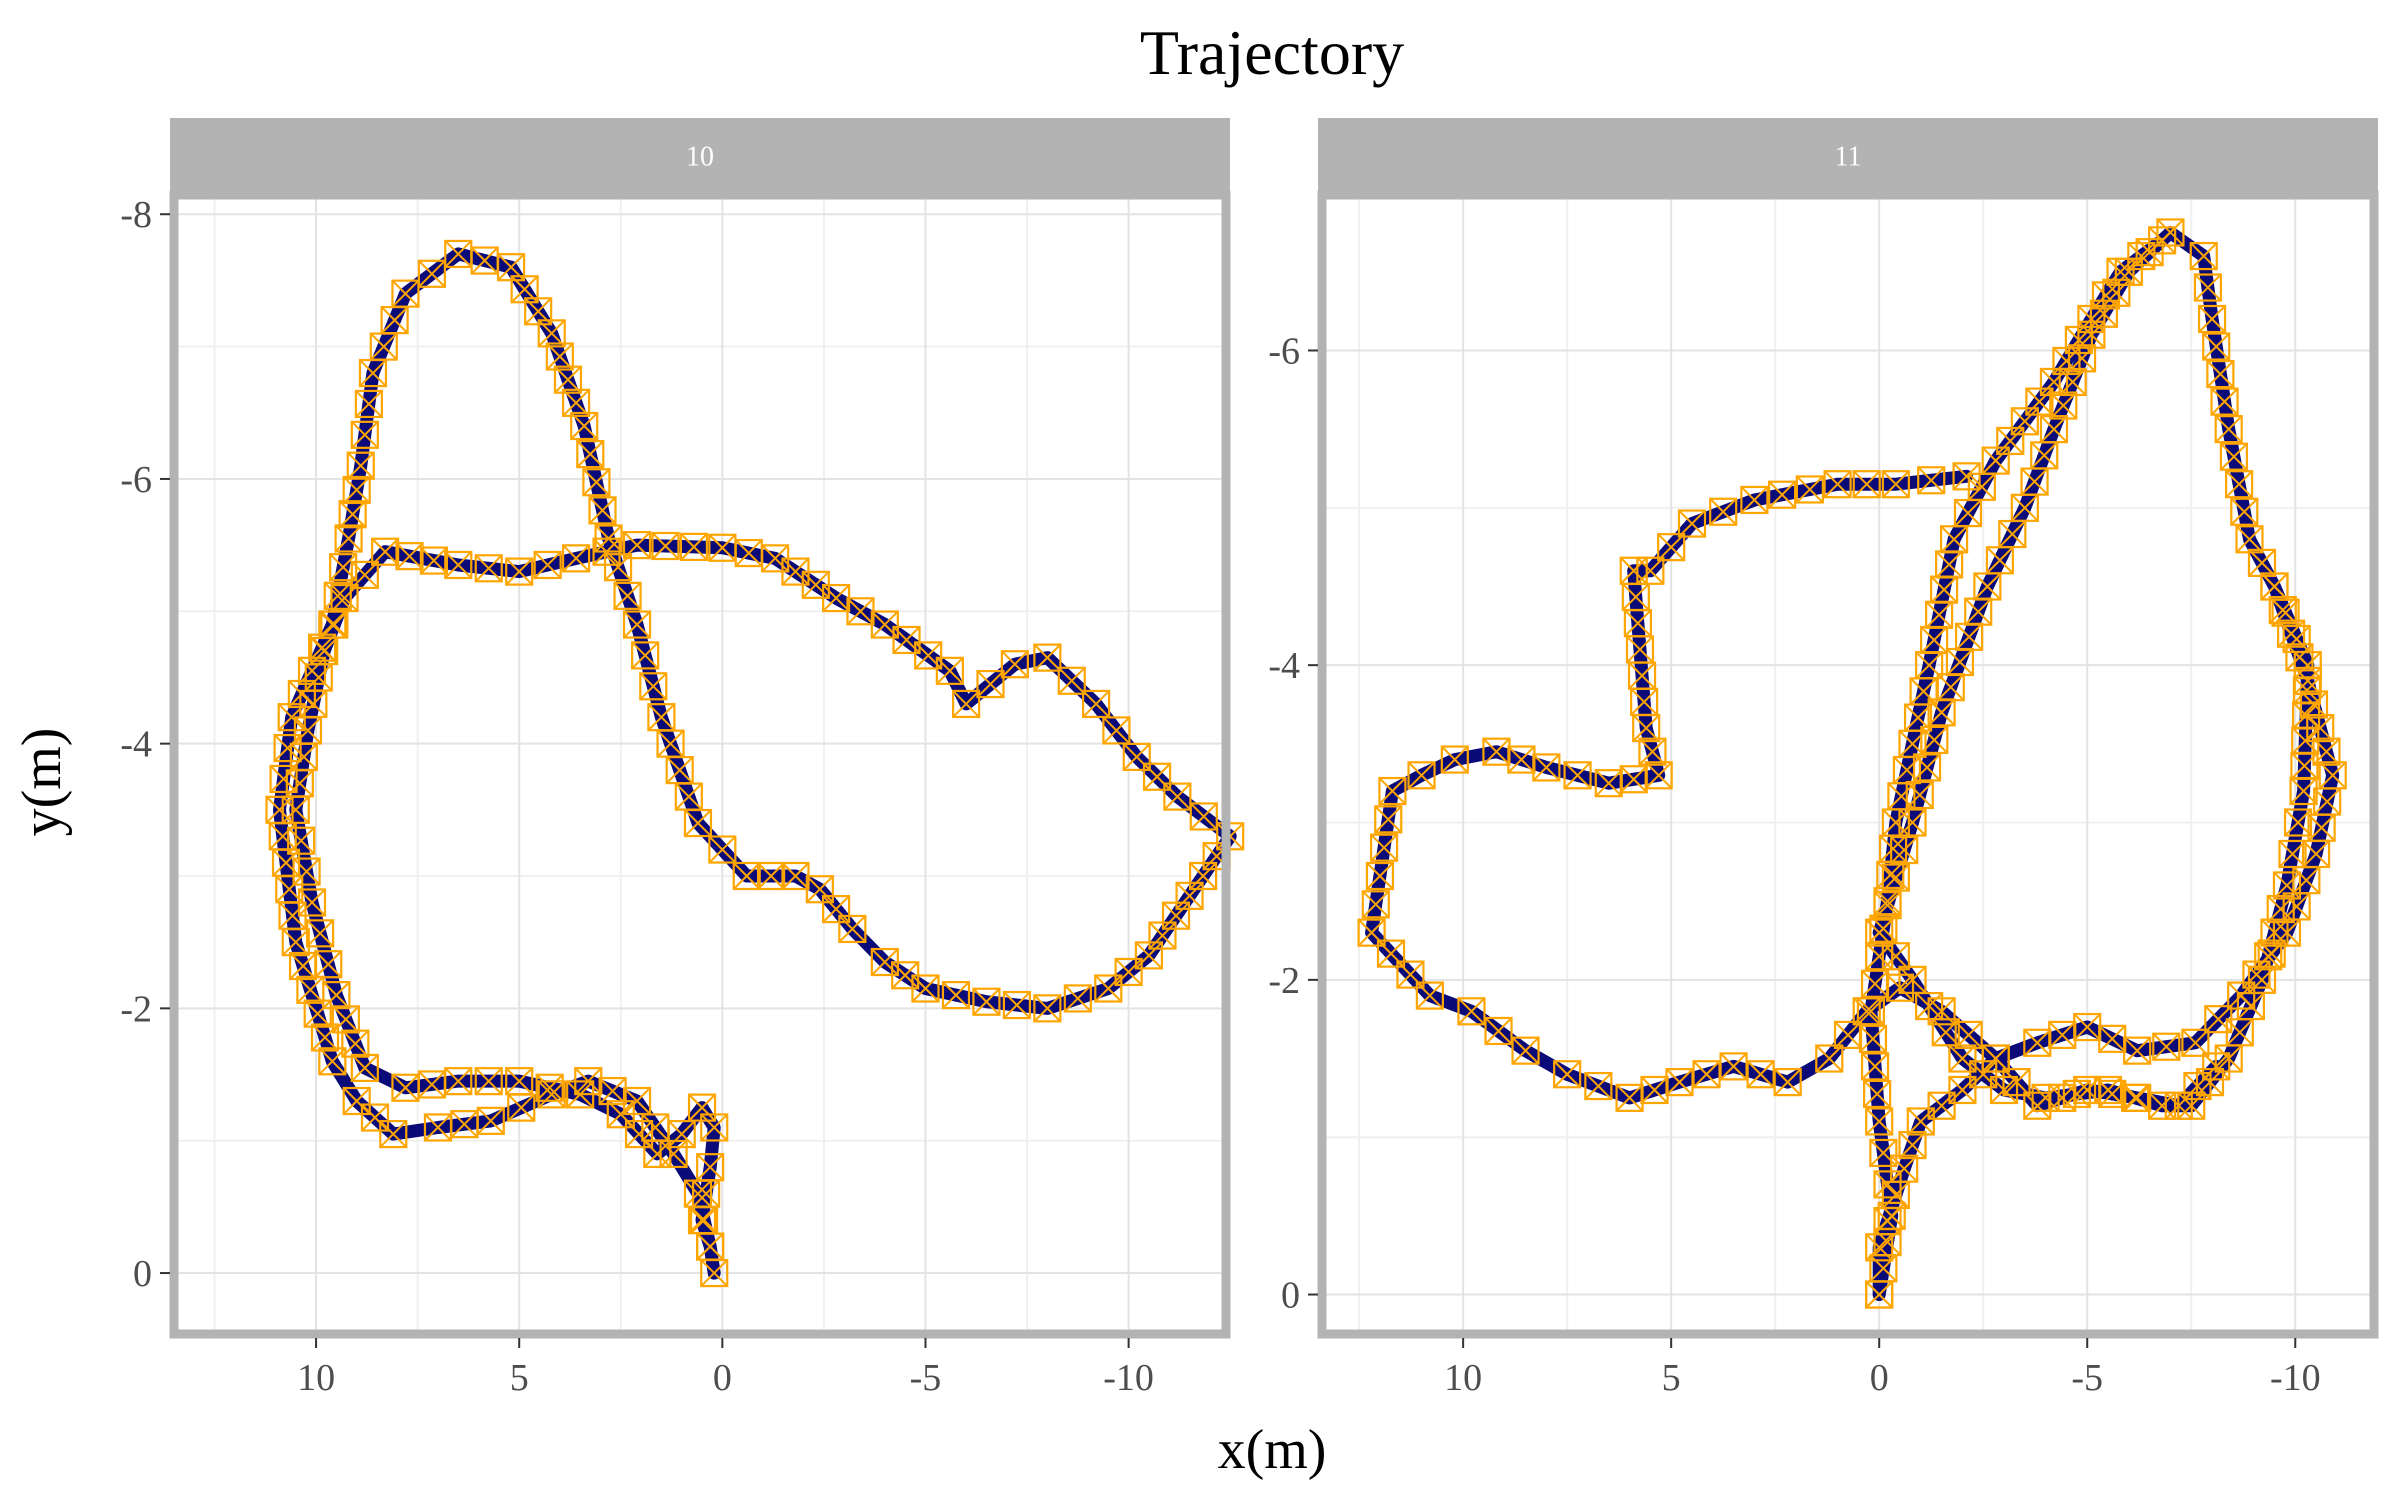  Describe the element at coordinates (926, 1378) in the screenshot. I see `x-tick-label: -5` at that location.